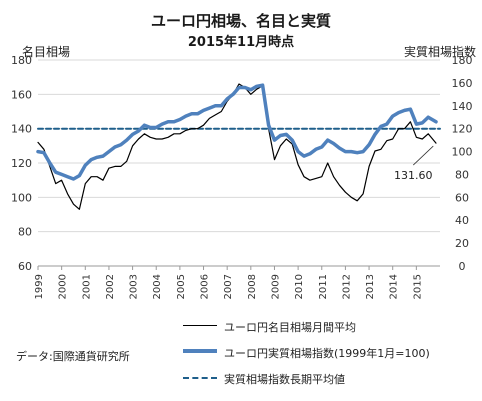 This screenshot has height=401, width=482. What do you see at coordinates (413, 175) in the screenshot?
I see `annotation-label: 131.60` at bounding box center [413, 175].